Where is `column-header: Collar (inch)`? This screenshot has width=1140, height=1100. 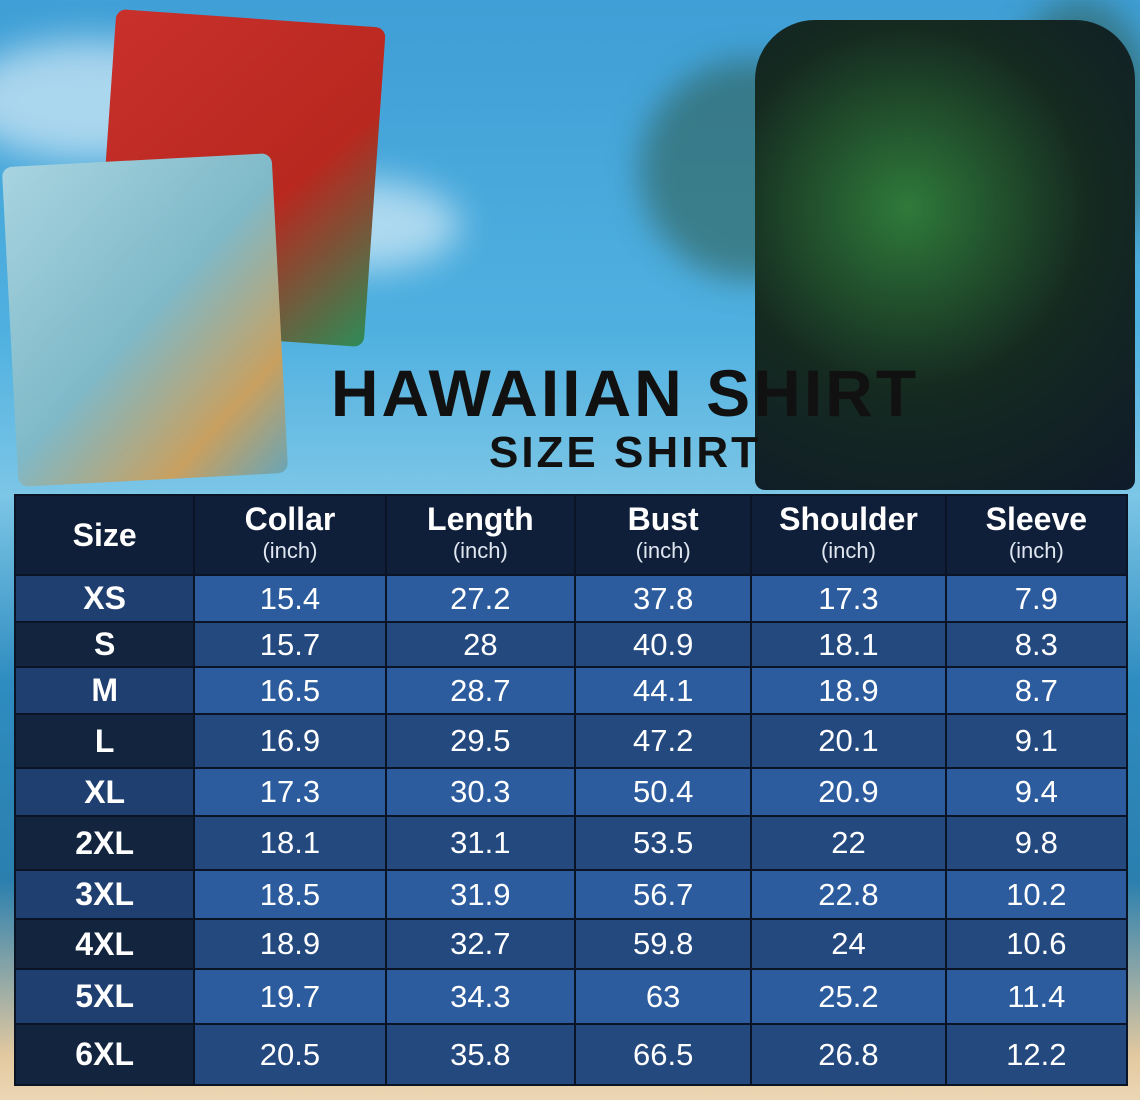
column-header: Collar (inch) is located at coordinates (290, 535).